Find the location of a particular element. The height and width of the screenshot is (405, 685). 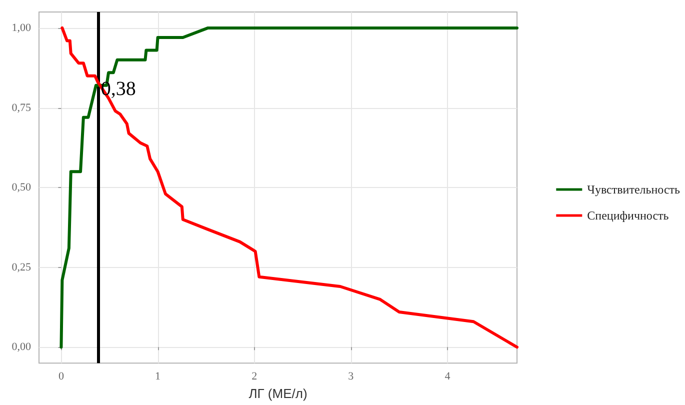

y-tick-label: 0,00 is located at coordinates (22, 347).